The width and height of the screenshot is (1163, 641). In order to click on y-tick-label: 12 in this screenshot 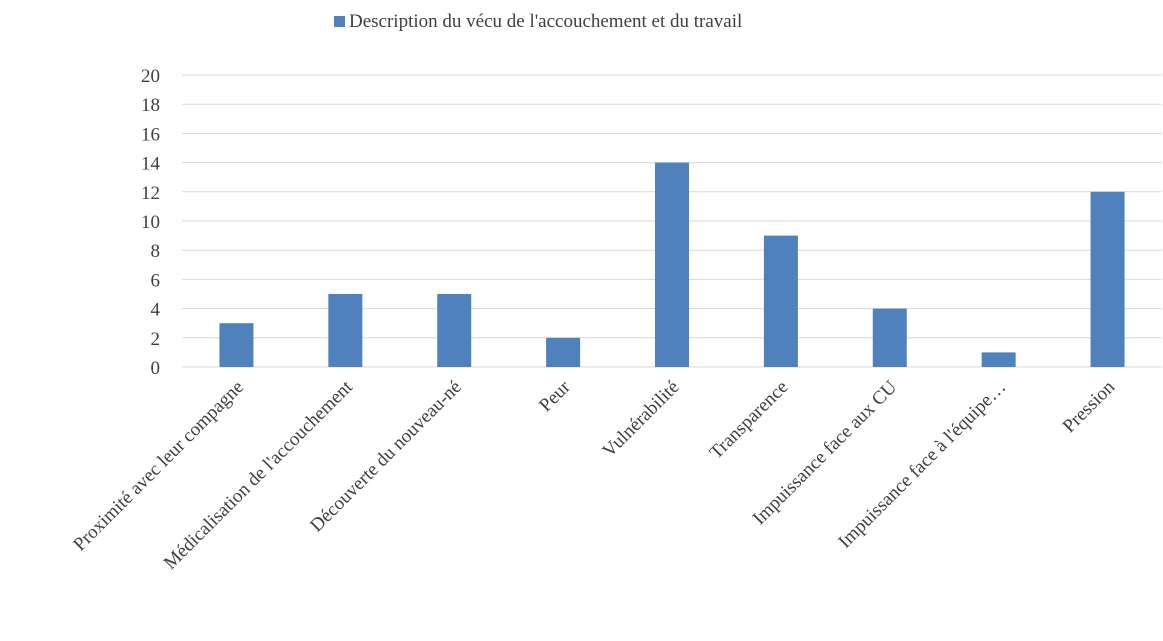, I will do `click(150, 193)`.